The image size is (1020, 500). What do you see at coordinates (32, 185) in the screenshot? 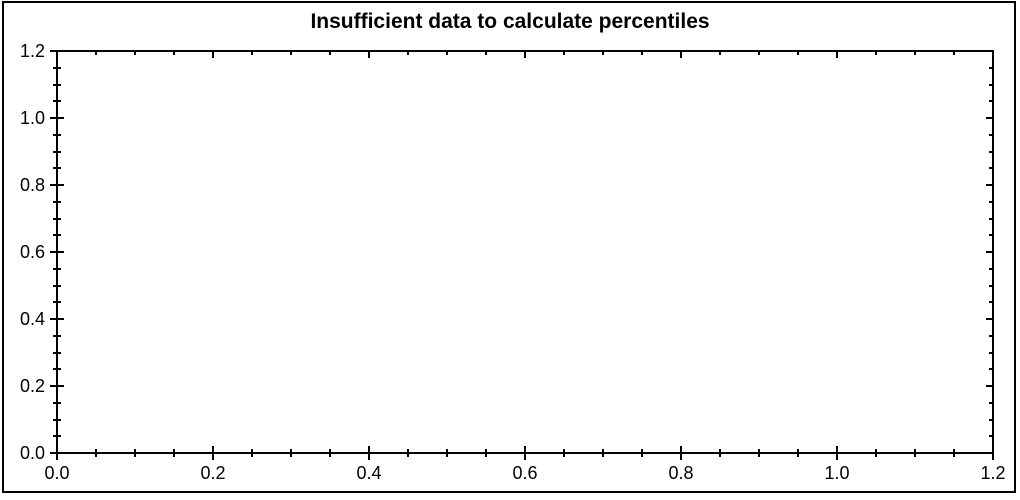
I see `y-tick-label: 0.8` at bounding box center [32, 185].